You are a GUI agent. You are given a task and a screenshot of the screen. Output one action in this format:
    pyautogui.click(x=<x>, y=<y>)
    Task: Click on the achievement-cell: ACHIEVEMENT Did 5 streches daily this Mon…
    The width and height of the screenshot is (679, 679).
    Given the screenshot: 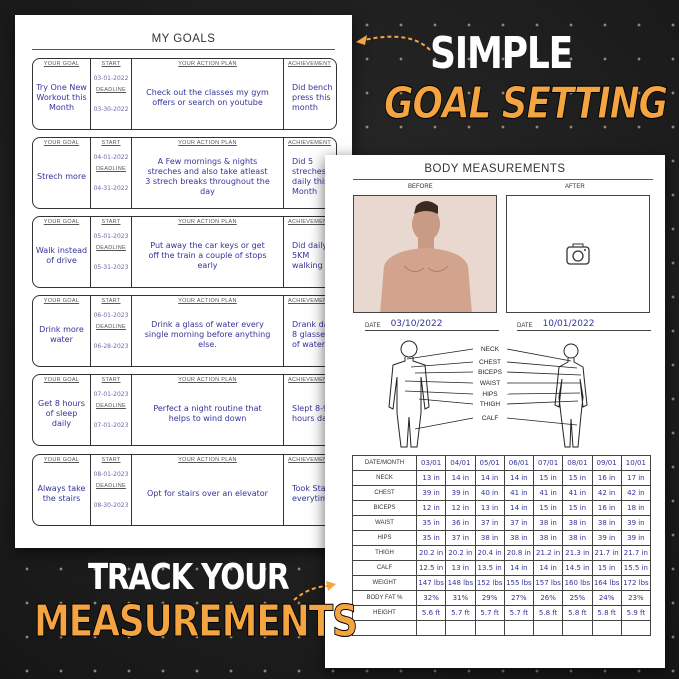 What is the action you would take?
    pyautogui.click(x=310, y=173)
    